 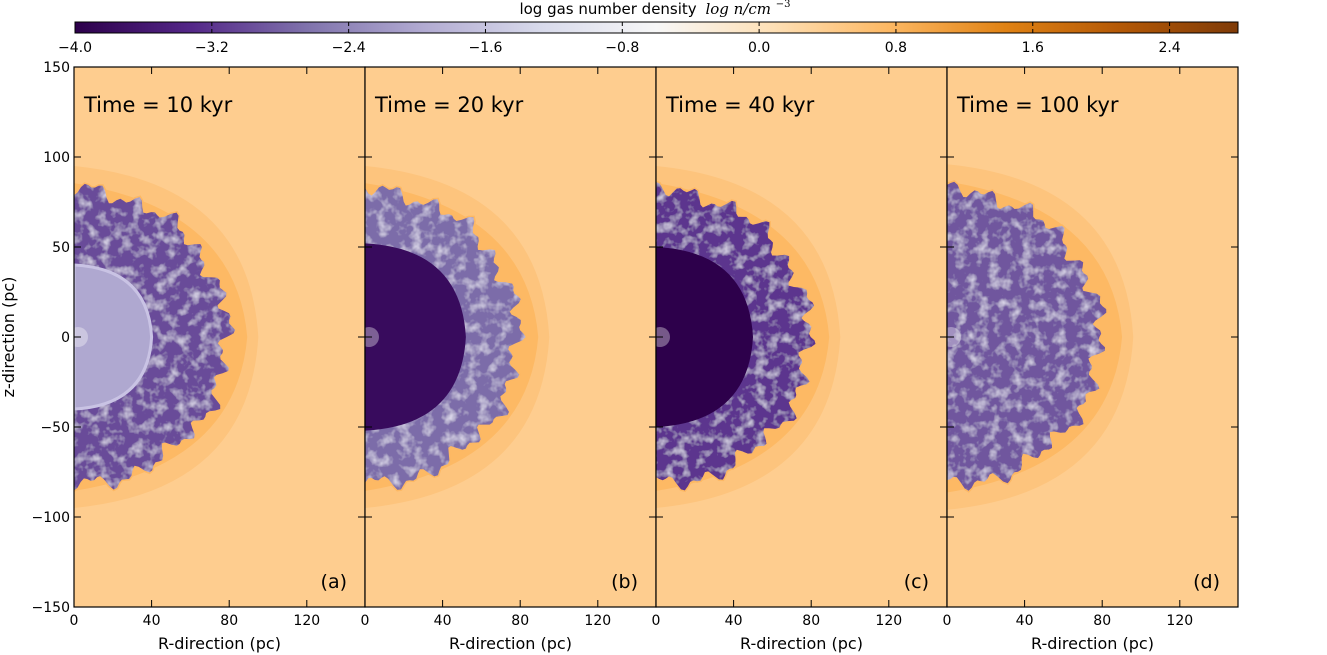 I want to click on y-tick-label: −100, so click(x=51, y=518).